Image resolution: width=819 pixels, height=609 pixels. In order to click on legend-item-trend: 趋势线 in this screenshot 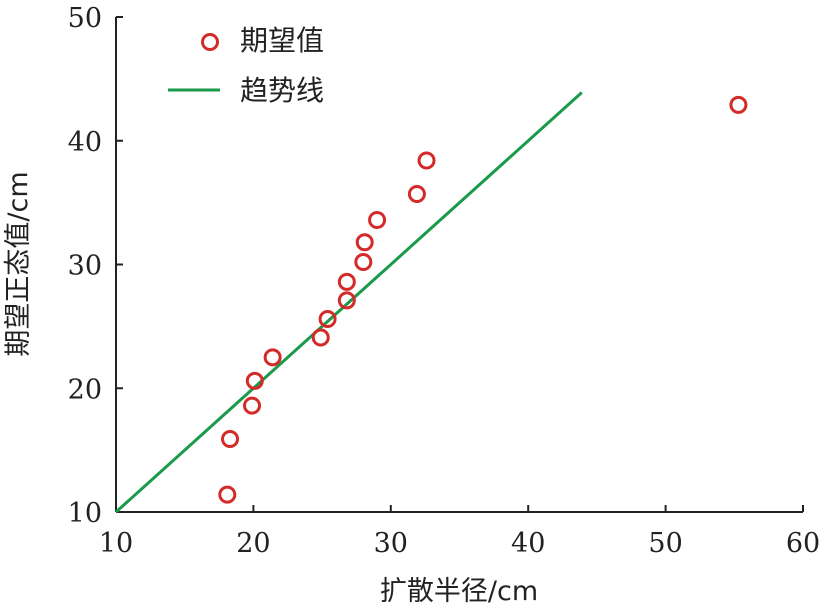, I will do `click(246, 90)`.